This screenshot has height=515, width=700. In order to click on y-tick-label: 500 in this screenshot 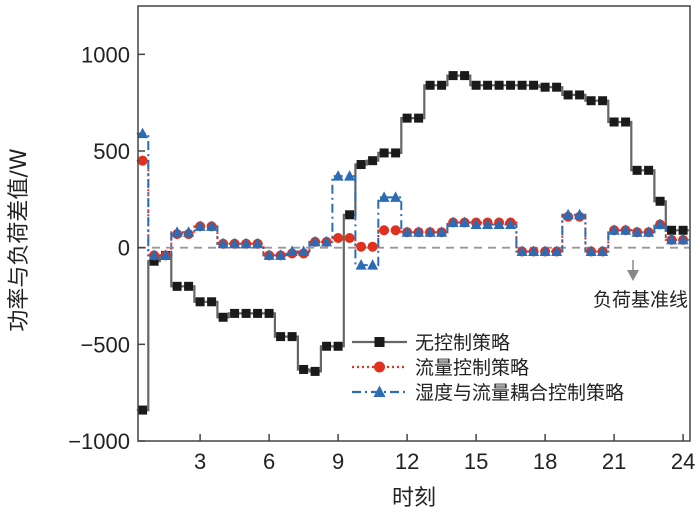, I will do `click(111, 151)`.